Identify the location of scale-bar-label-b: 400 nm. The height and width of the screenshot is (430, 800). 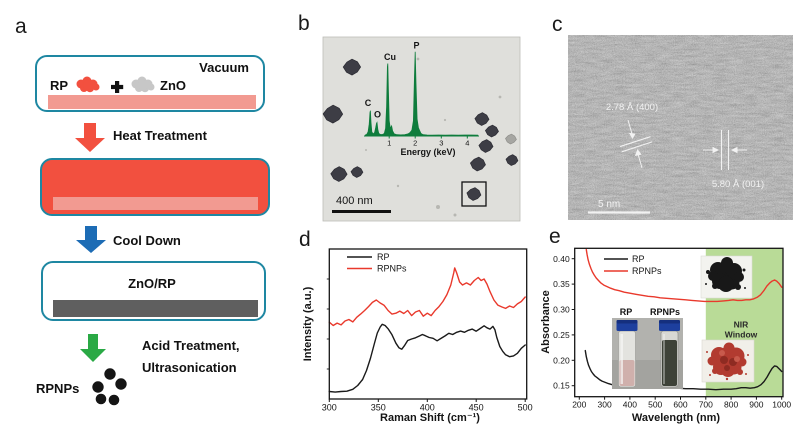
(354, 201).